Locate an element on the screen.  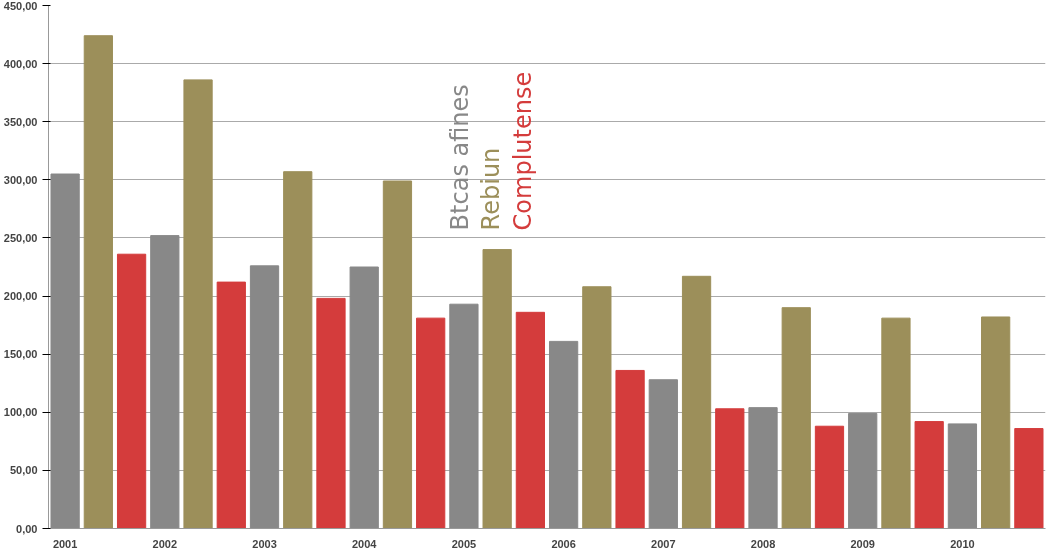
x-tick-label: 2002 is located at coordinates (165, 543).